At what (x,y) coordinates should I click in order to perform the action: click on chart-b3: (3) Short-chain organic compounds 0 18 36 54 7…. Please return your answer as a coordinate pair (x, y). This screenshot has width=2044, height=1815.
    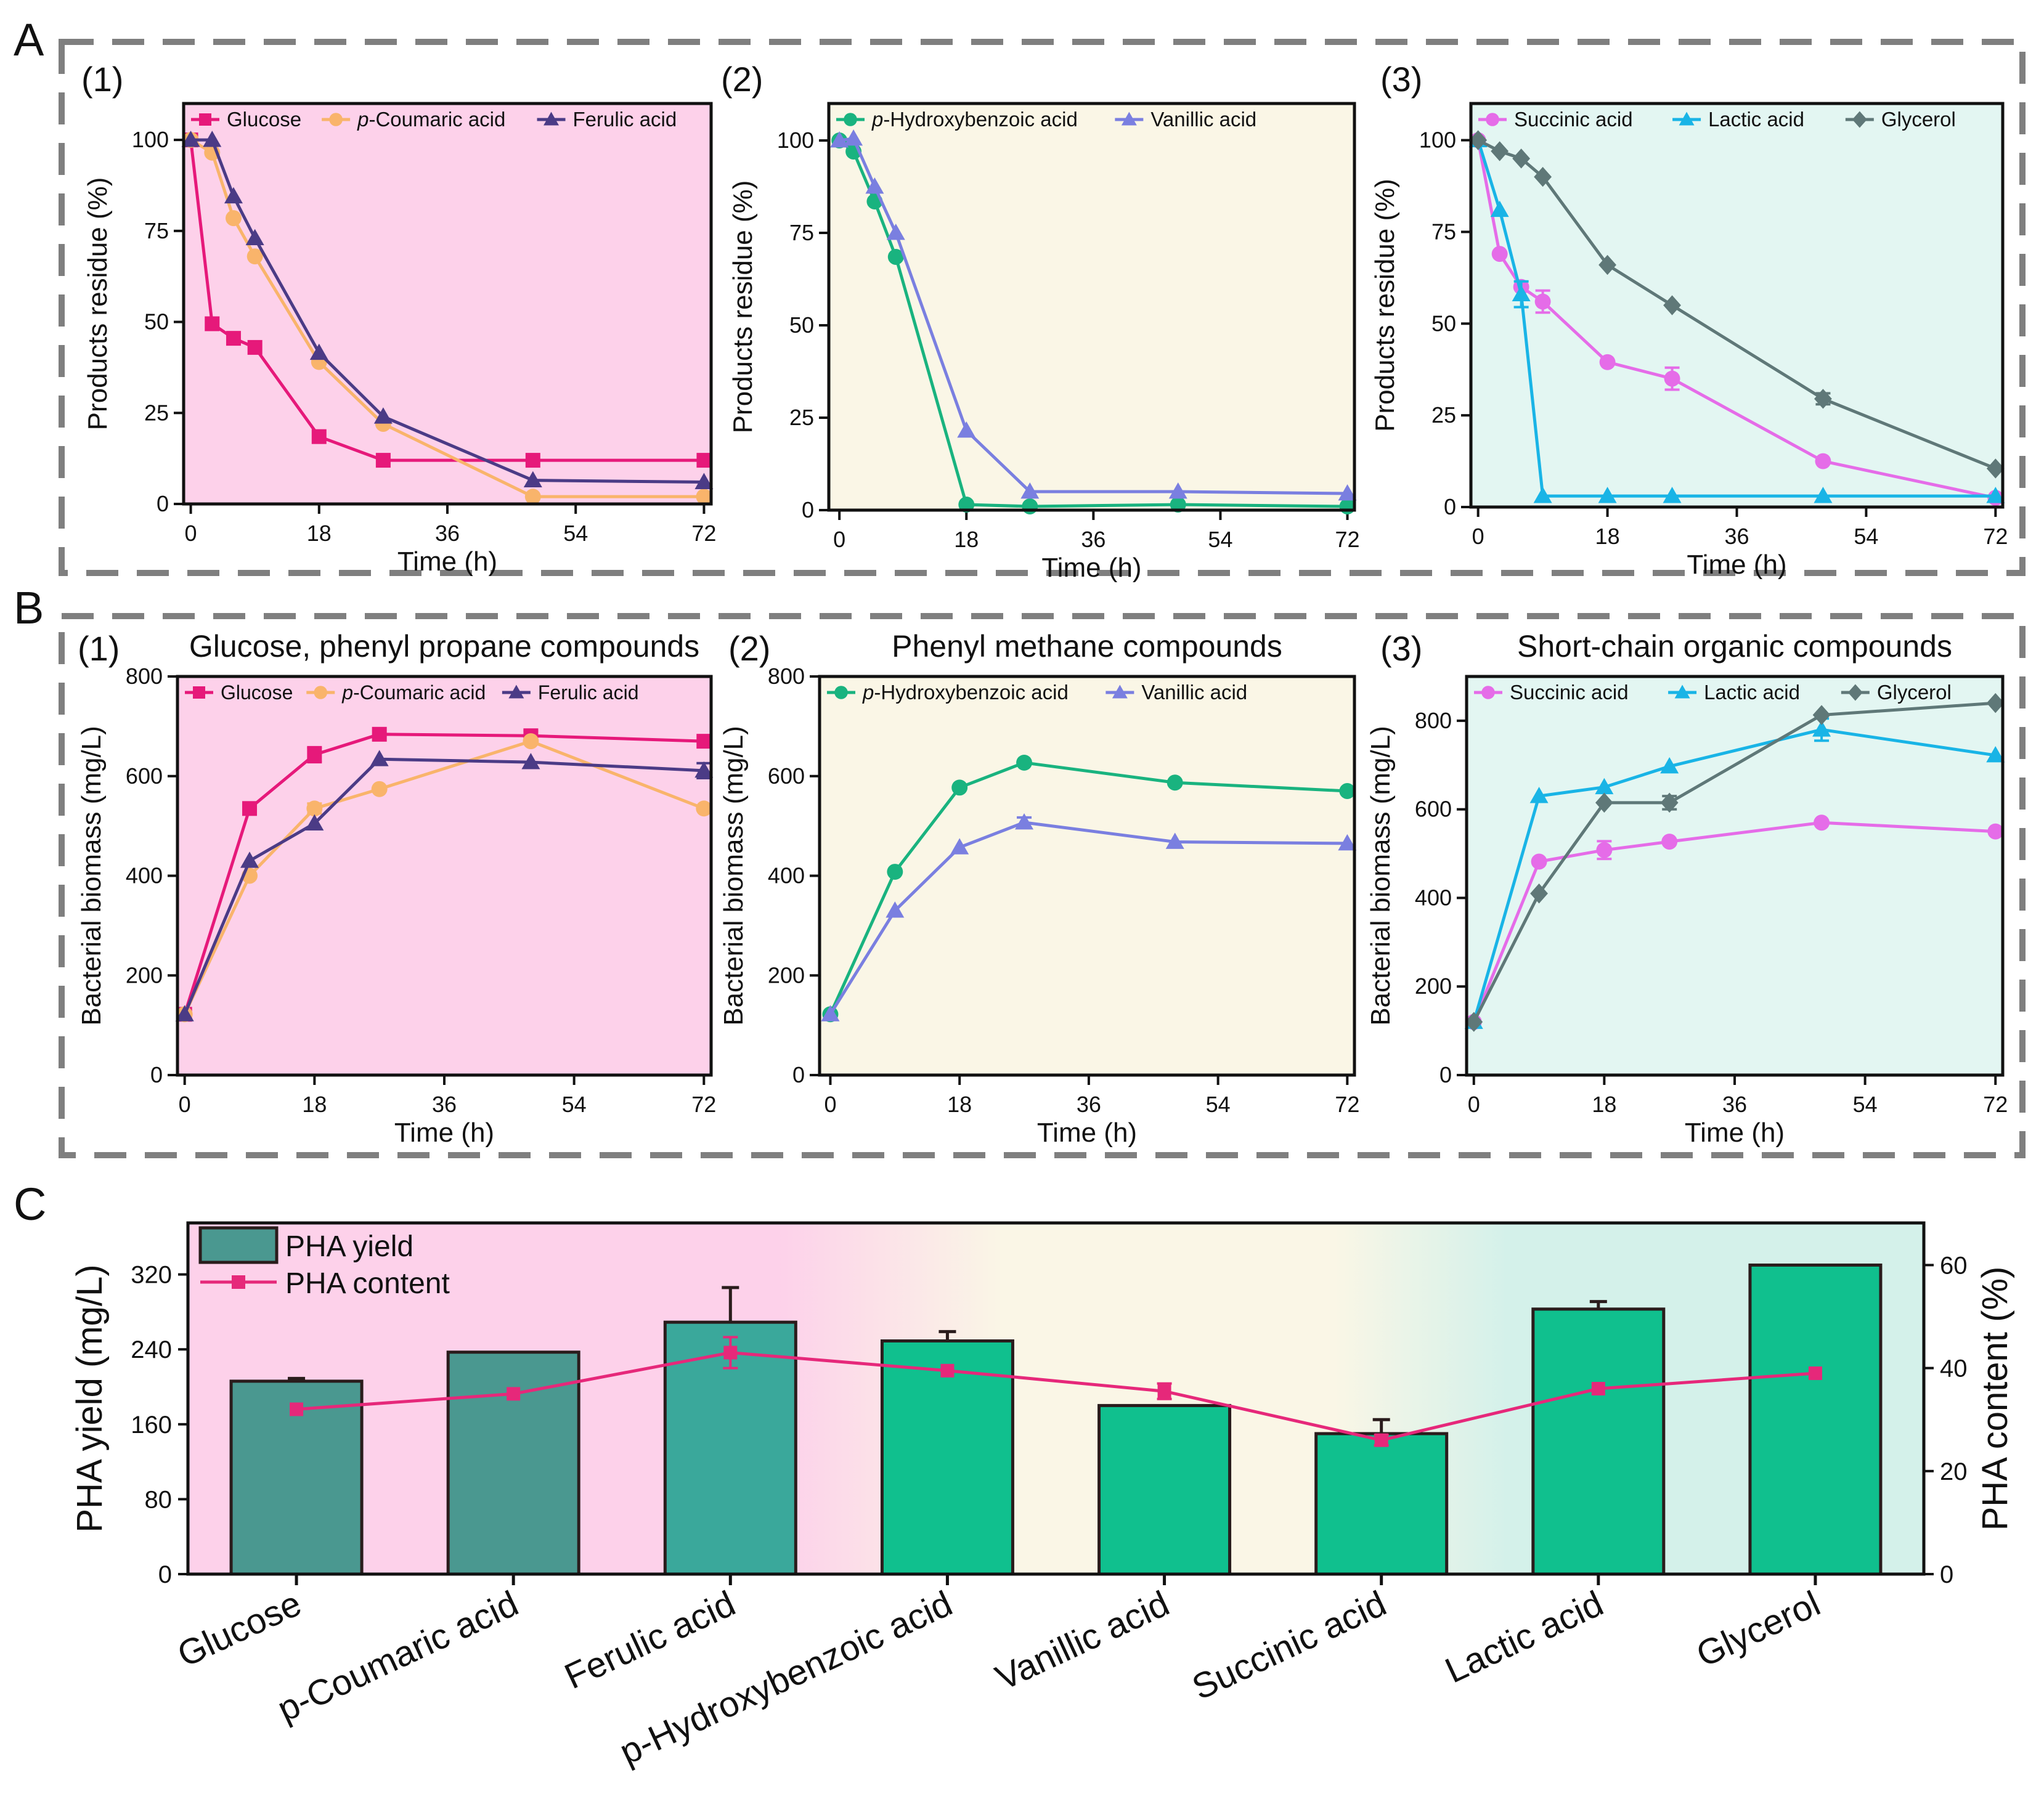
    Looking at the image, I should click on (1687, 888).